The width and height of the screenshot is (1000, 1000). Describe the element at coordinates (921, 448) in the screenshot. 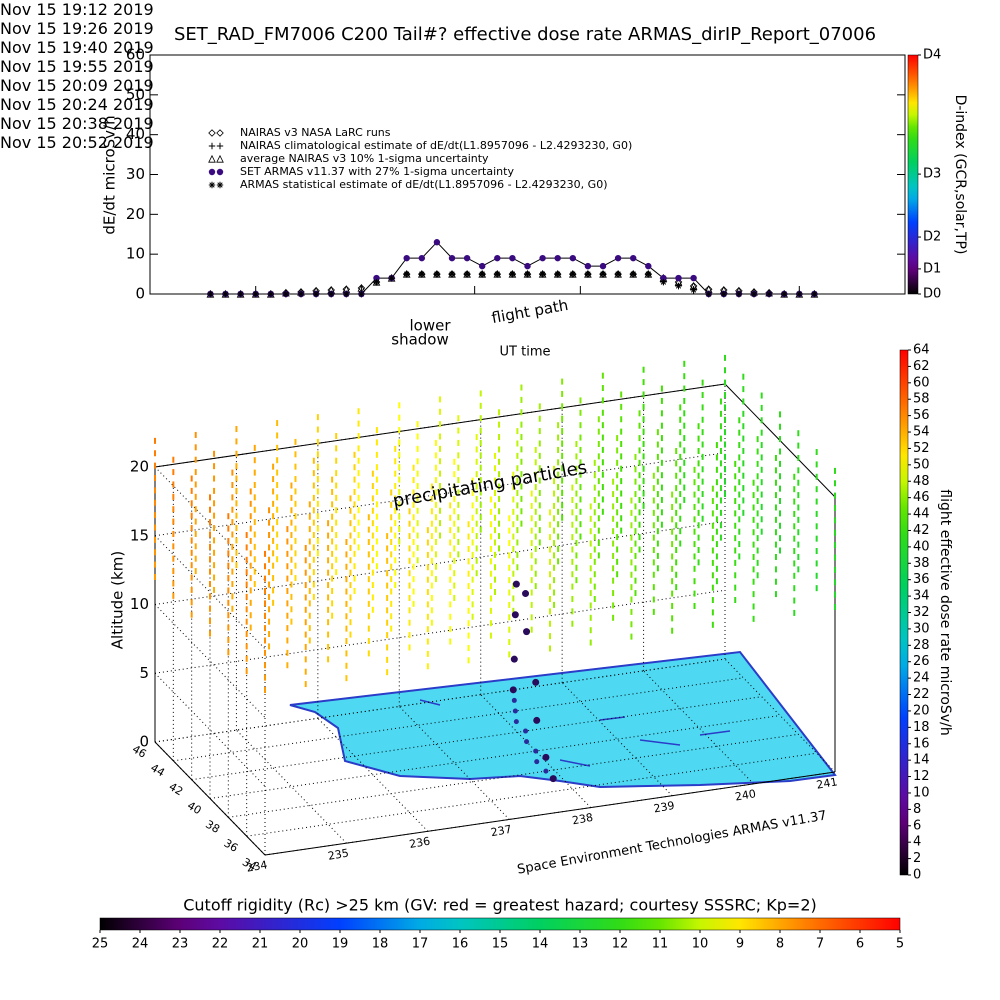

I see `colorbar-tick-label: 52` at that location.